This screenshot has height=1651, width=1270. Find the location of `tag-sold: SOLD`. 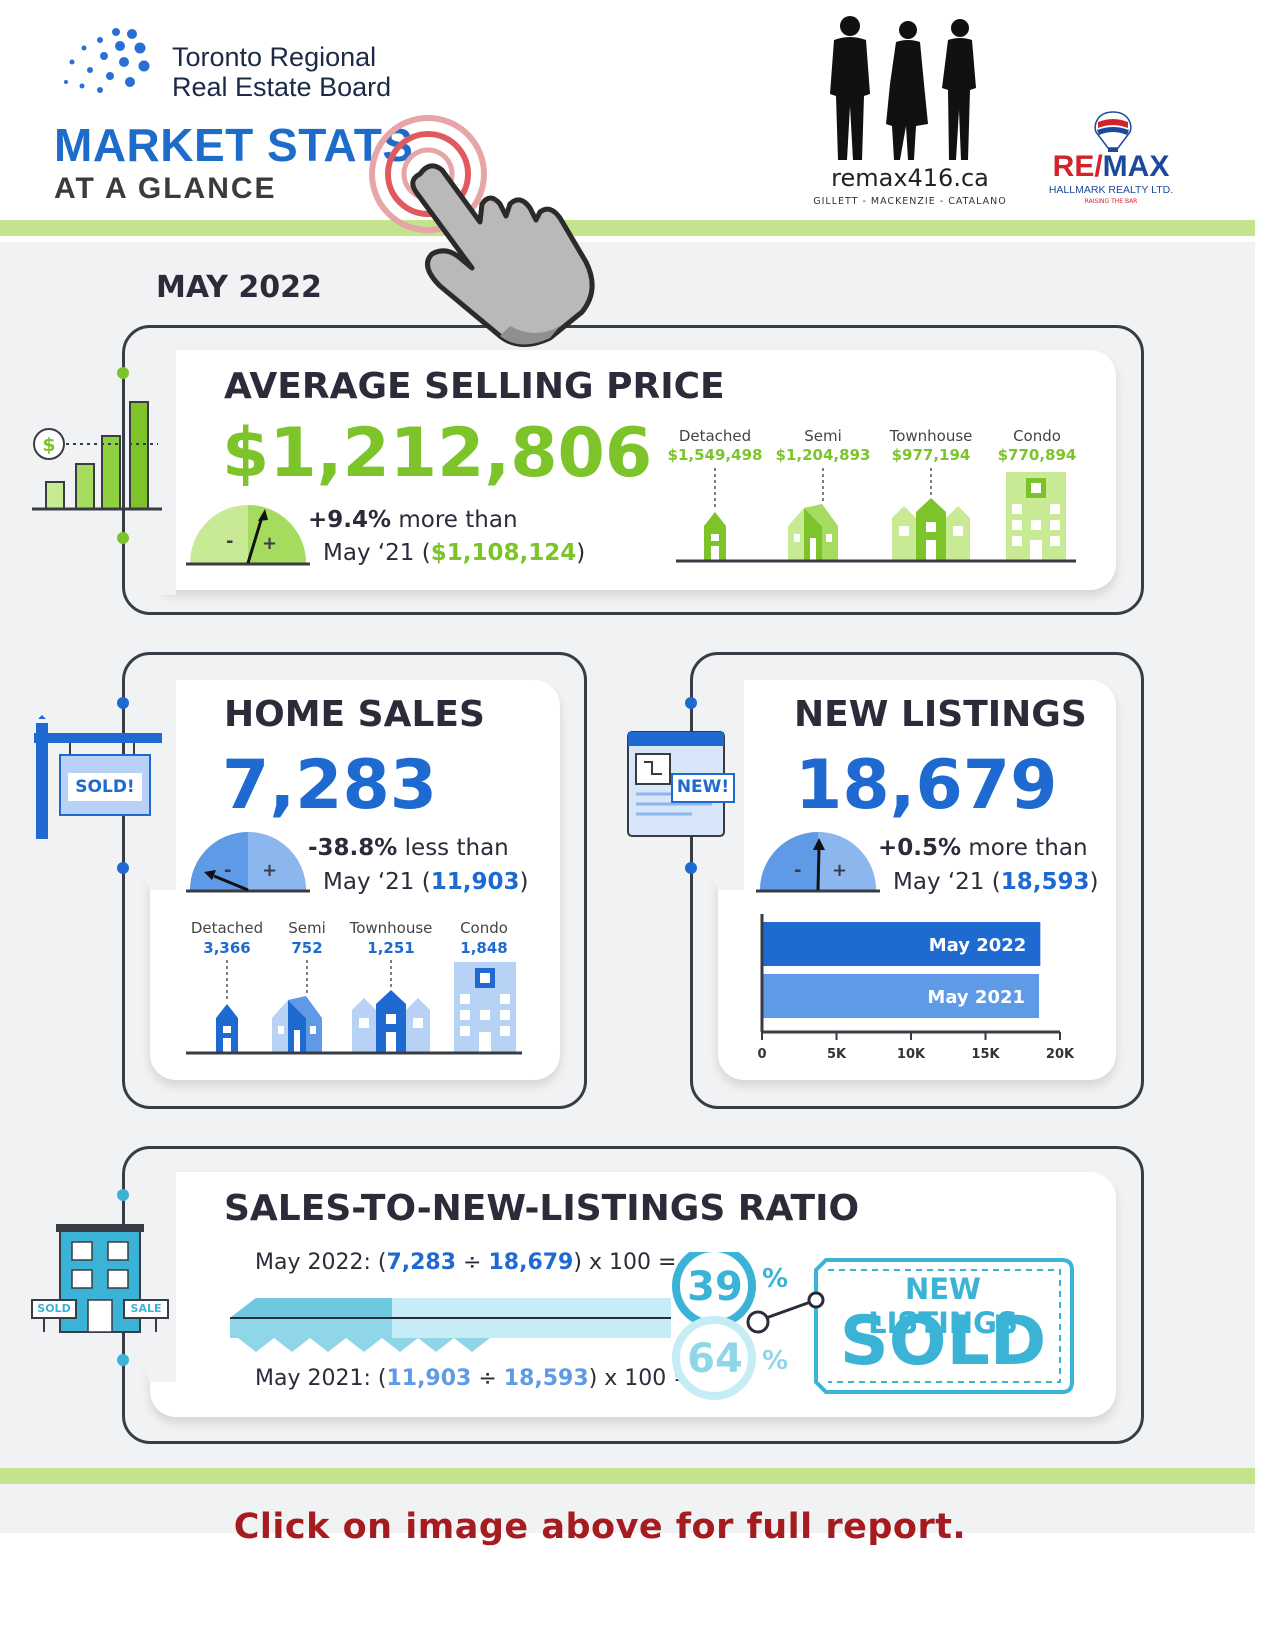

tag-sold: SOLD is located at coordinates (943, 1341).